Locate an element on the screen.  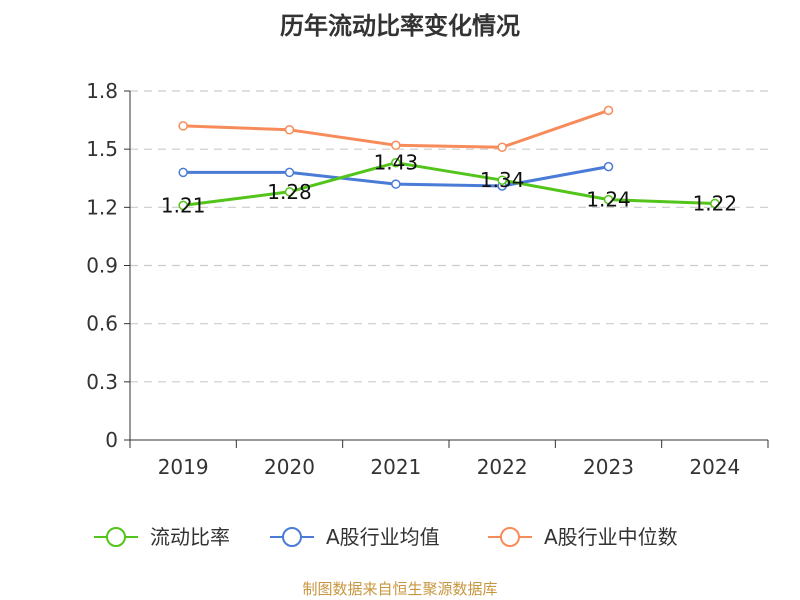
point-s2-2021 is located at coordinates (396, 145).